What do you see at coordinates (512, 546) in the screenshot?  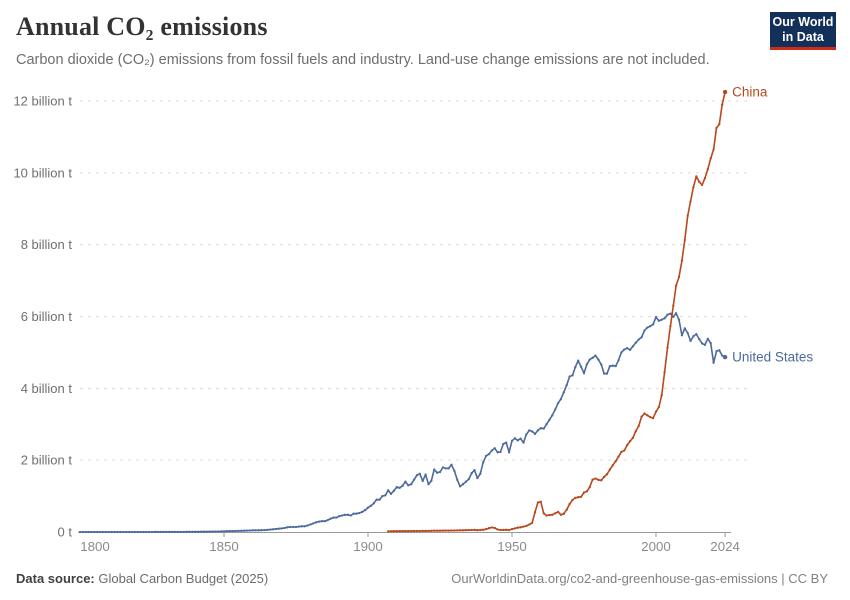 I see `x-axis-tick-label: 1950` at bounding box center [512, 546].